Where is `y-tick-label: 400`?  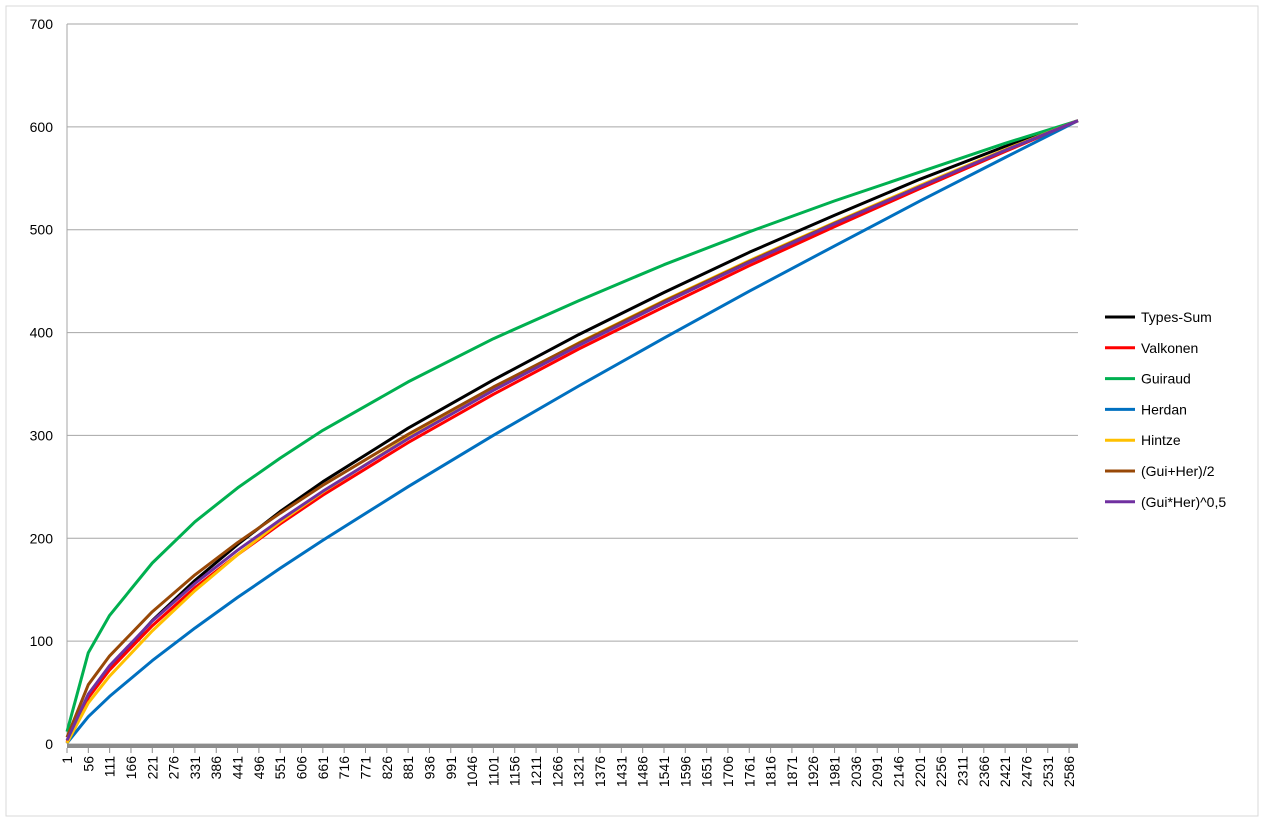 y-tick-label: 400 is located at coordinates (42, 333).